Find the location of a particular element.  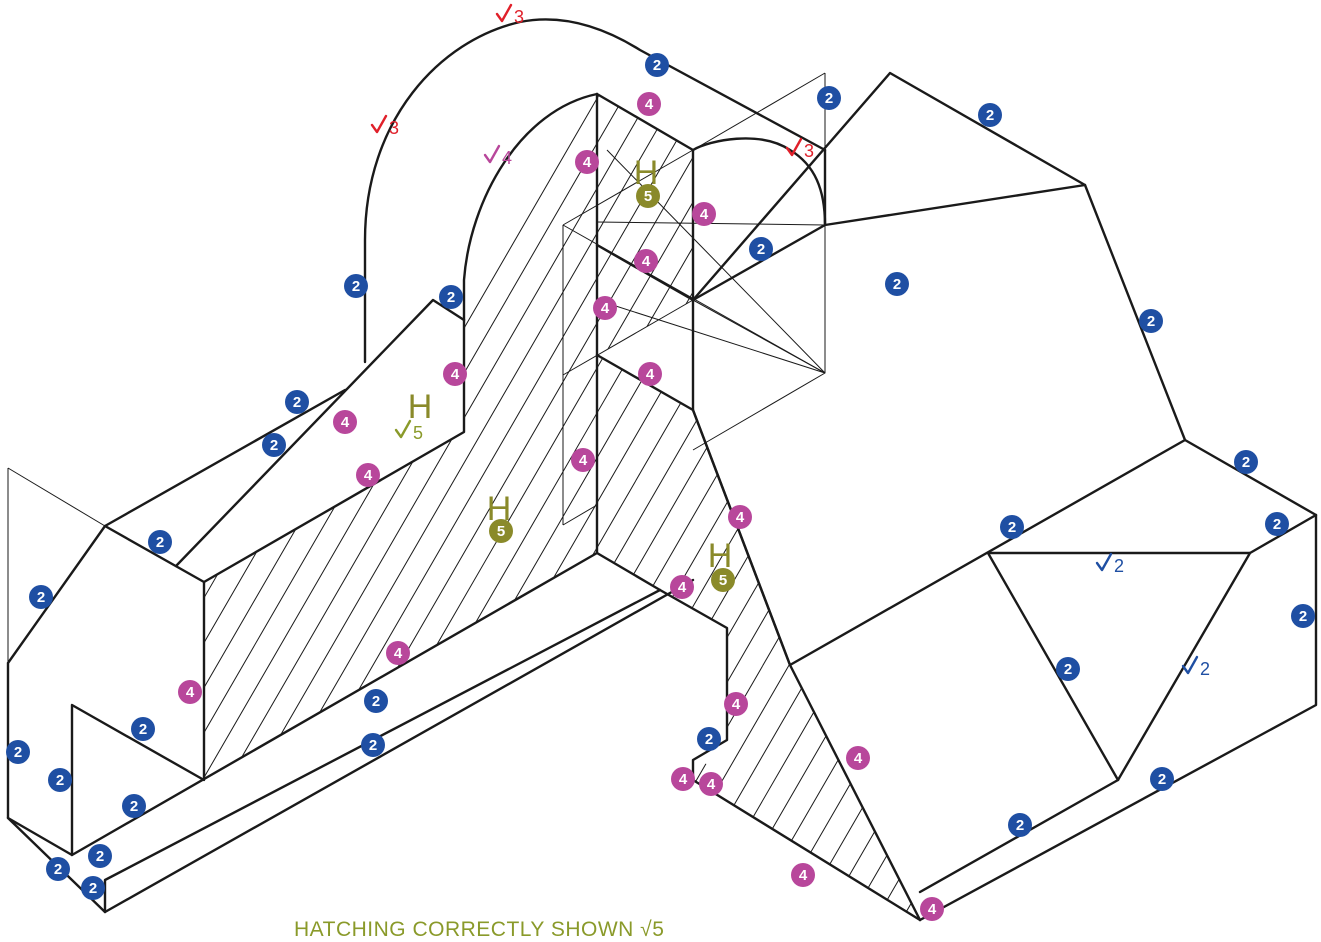

caption: HATCHING CORRECTLY SHOWN √5 is located at coordinates (479, 929).